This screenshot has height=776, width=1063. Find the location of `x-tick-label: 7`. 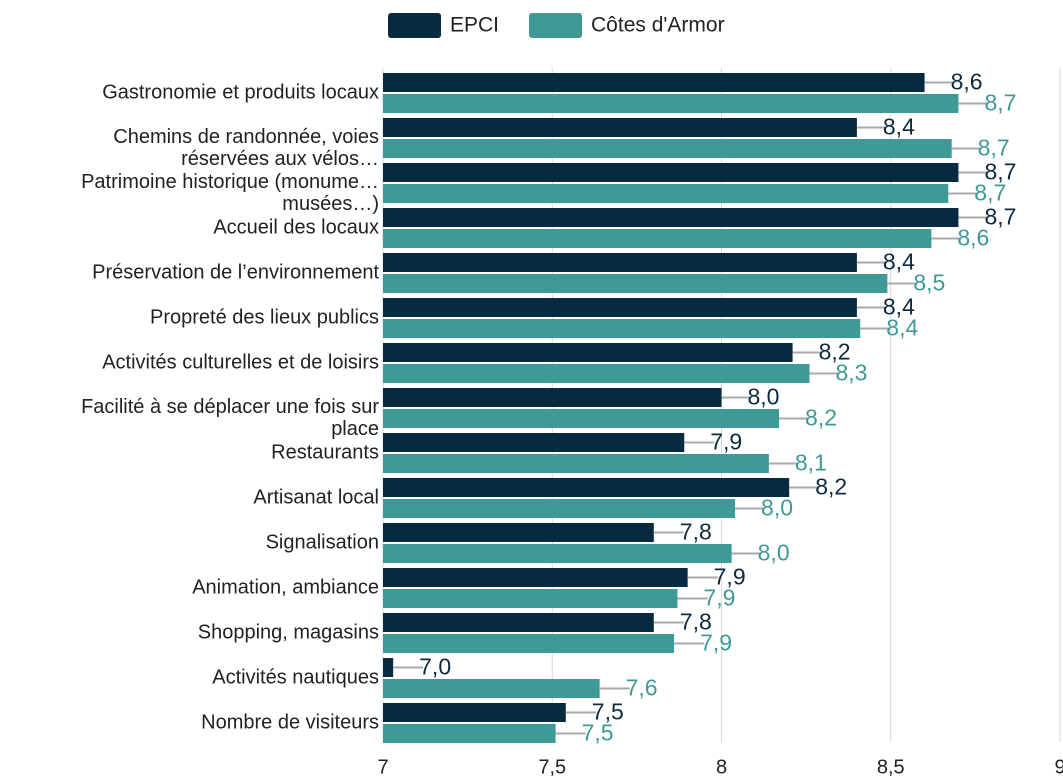

x-tick-label: 7 is located at coordinates (382, 766).